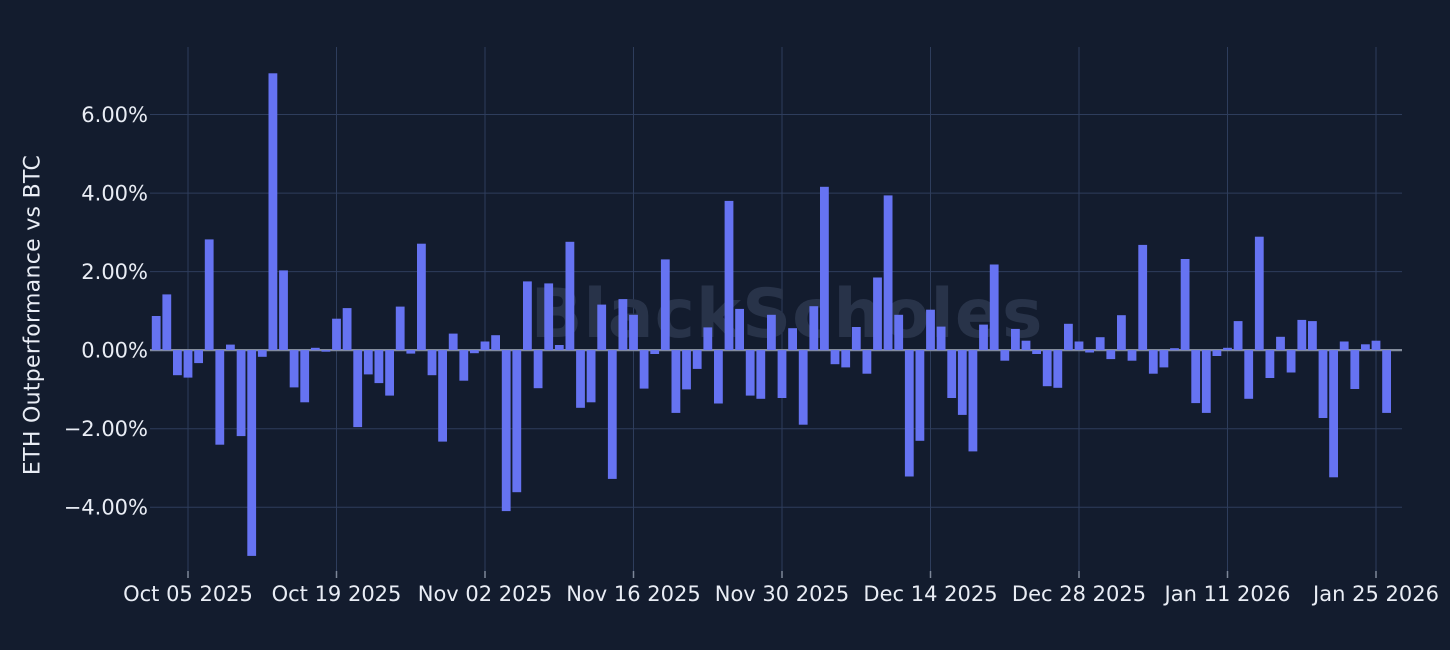 Image resolution: width=1450 pixels, height=650 pixels. What do you see at coordinates (1375, 594) in the screenshot?
I see `x-tick-label: Jan 25 2026` at bounding box center [1375, 594].